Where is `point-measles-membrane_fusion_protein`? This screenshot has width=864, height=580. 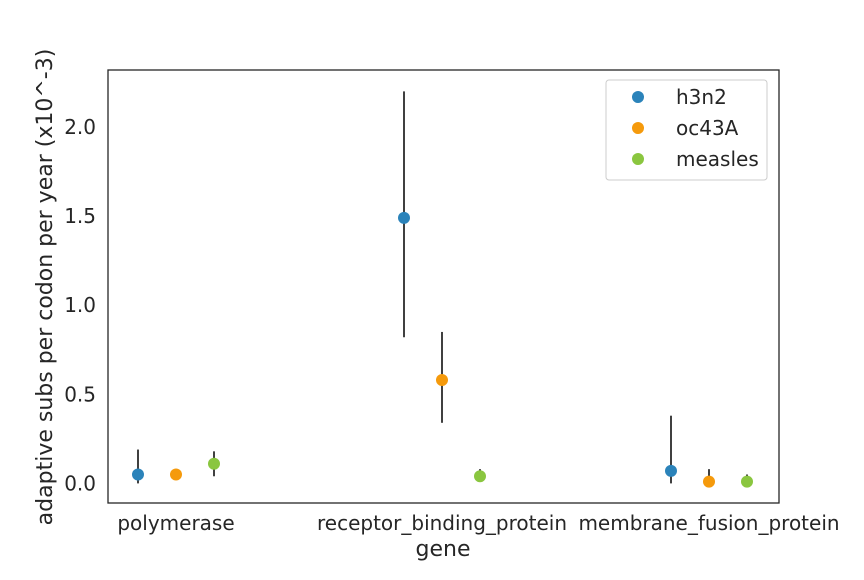 point-measles-membrane_fusion_protein is located at coordinates (747, 481).